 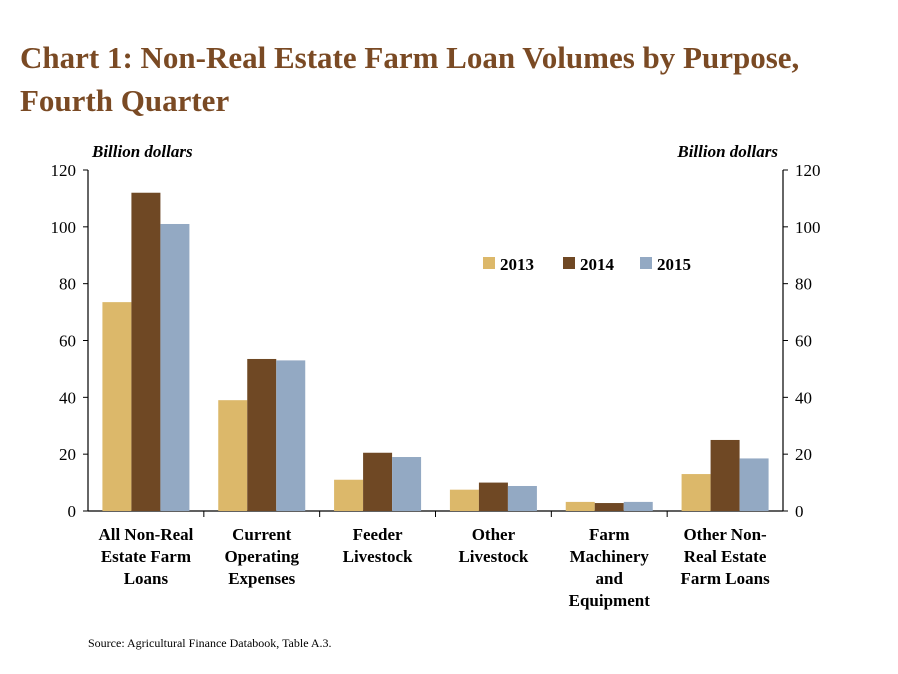 I want to click on y-tick-label-right: 60, so click(x=803, y=341).